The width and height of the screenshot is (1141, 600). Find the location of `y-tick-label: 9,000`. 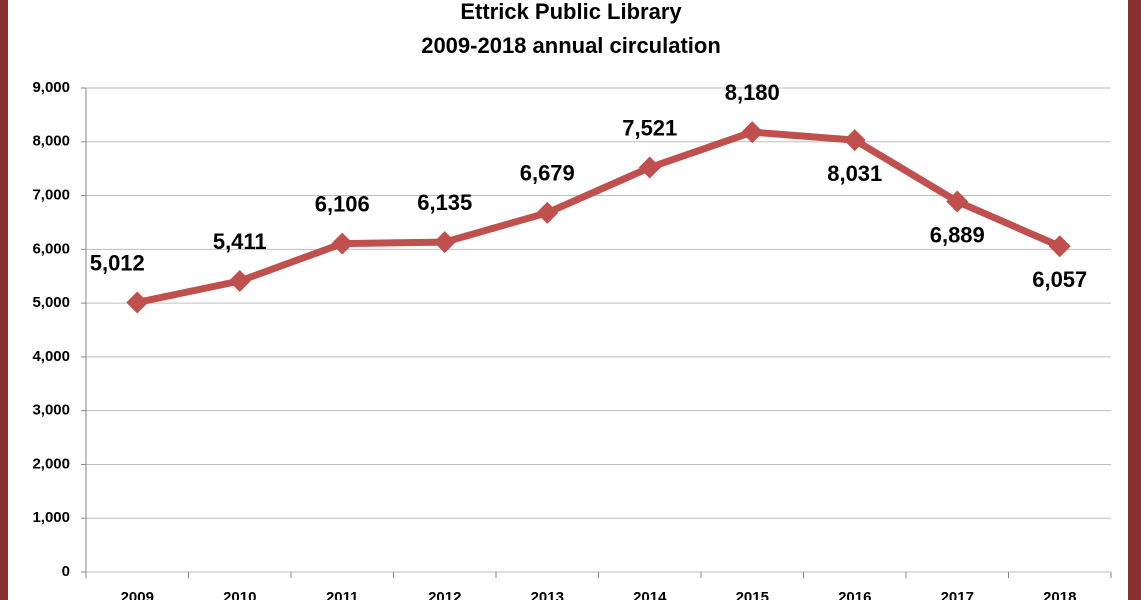

y-tick-label: 9,000 is located at coordinates (51, 87).